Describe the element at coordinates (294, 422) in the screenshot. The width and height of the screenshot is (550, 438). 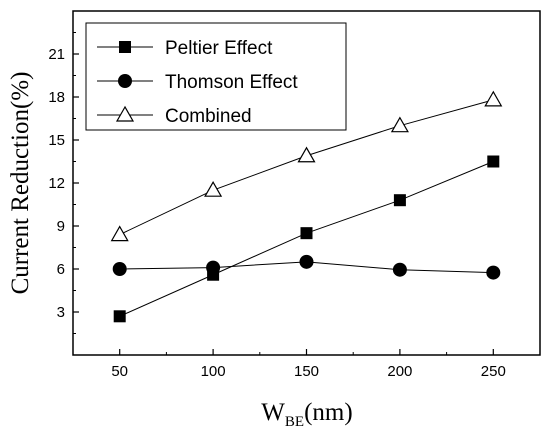
I see `x-axis-title-subscript: BE` at that location.